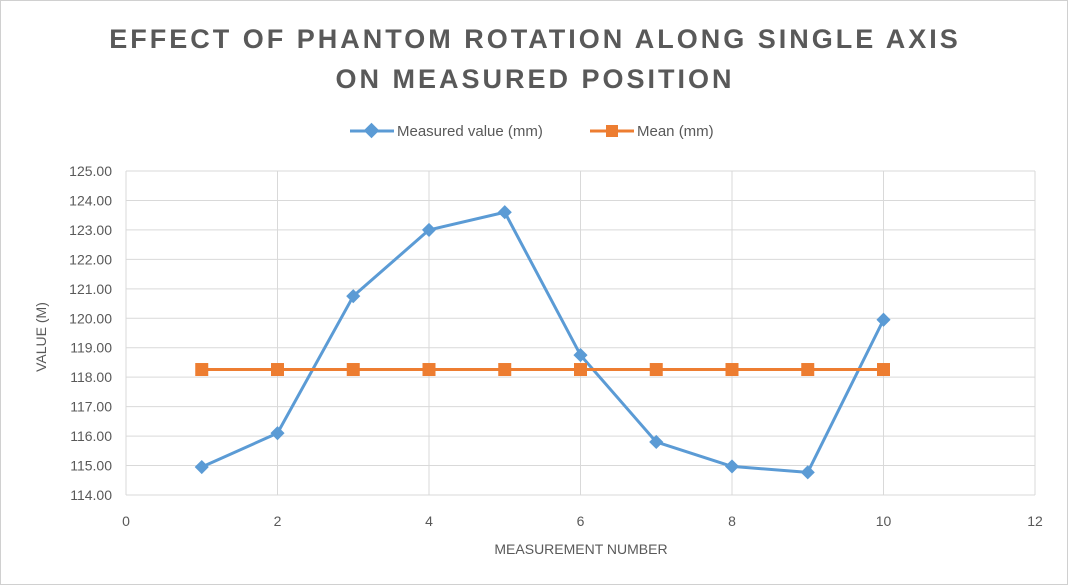  I want to click on x-tick-label: 10, so click(884, 521).